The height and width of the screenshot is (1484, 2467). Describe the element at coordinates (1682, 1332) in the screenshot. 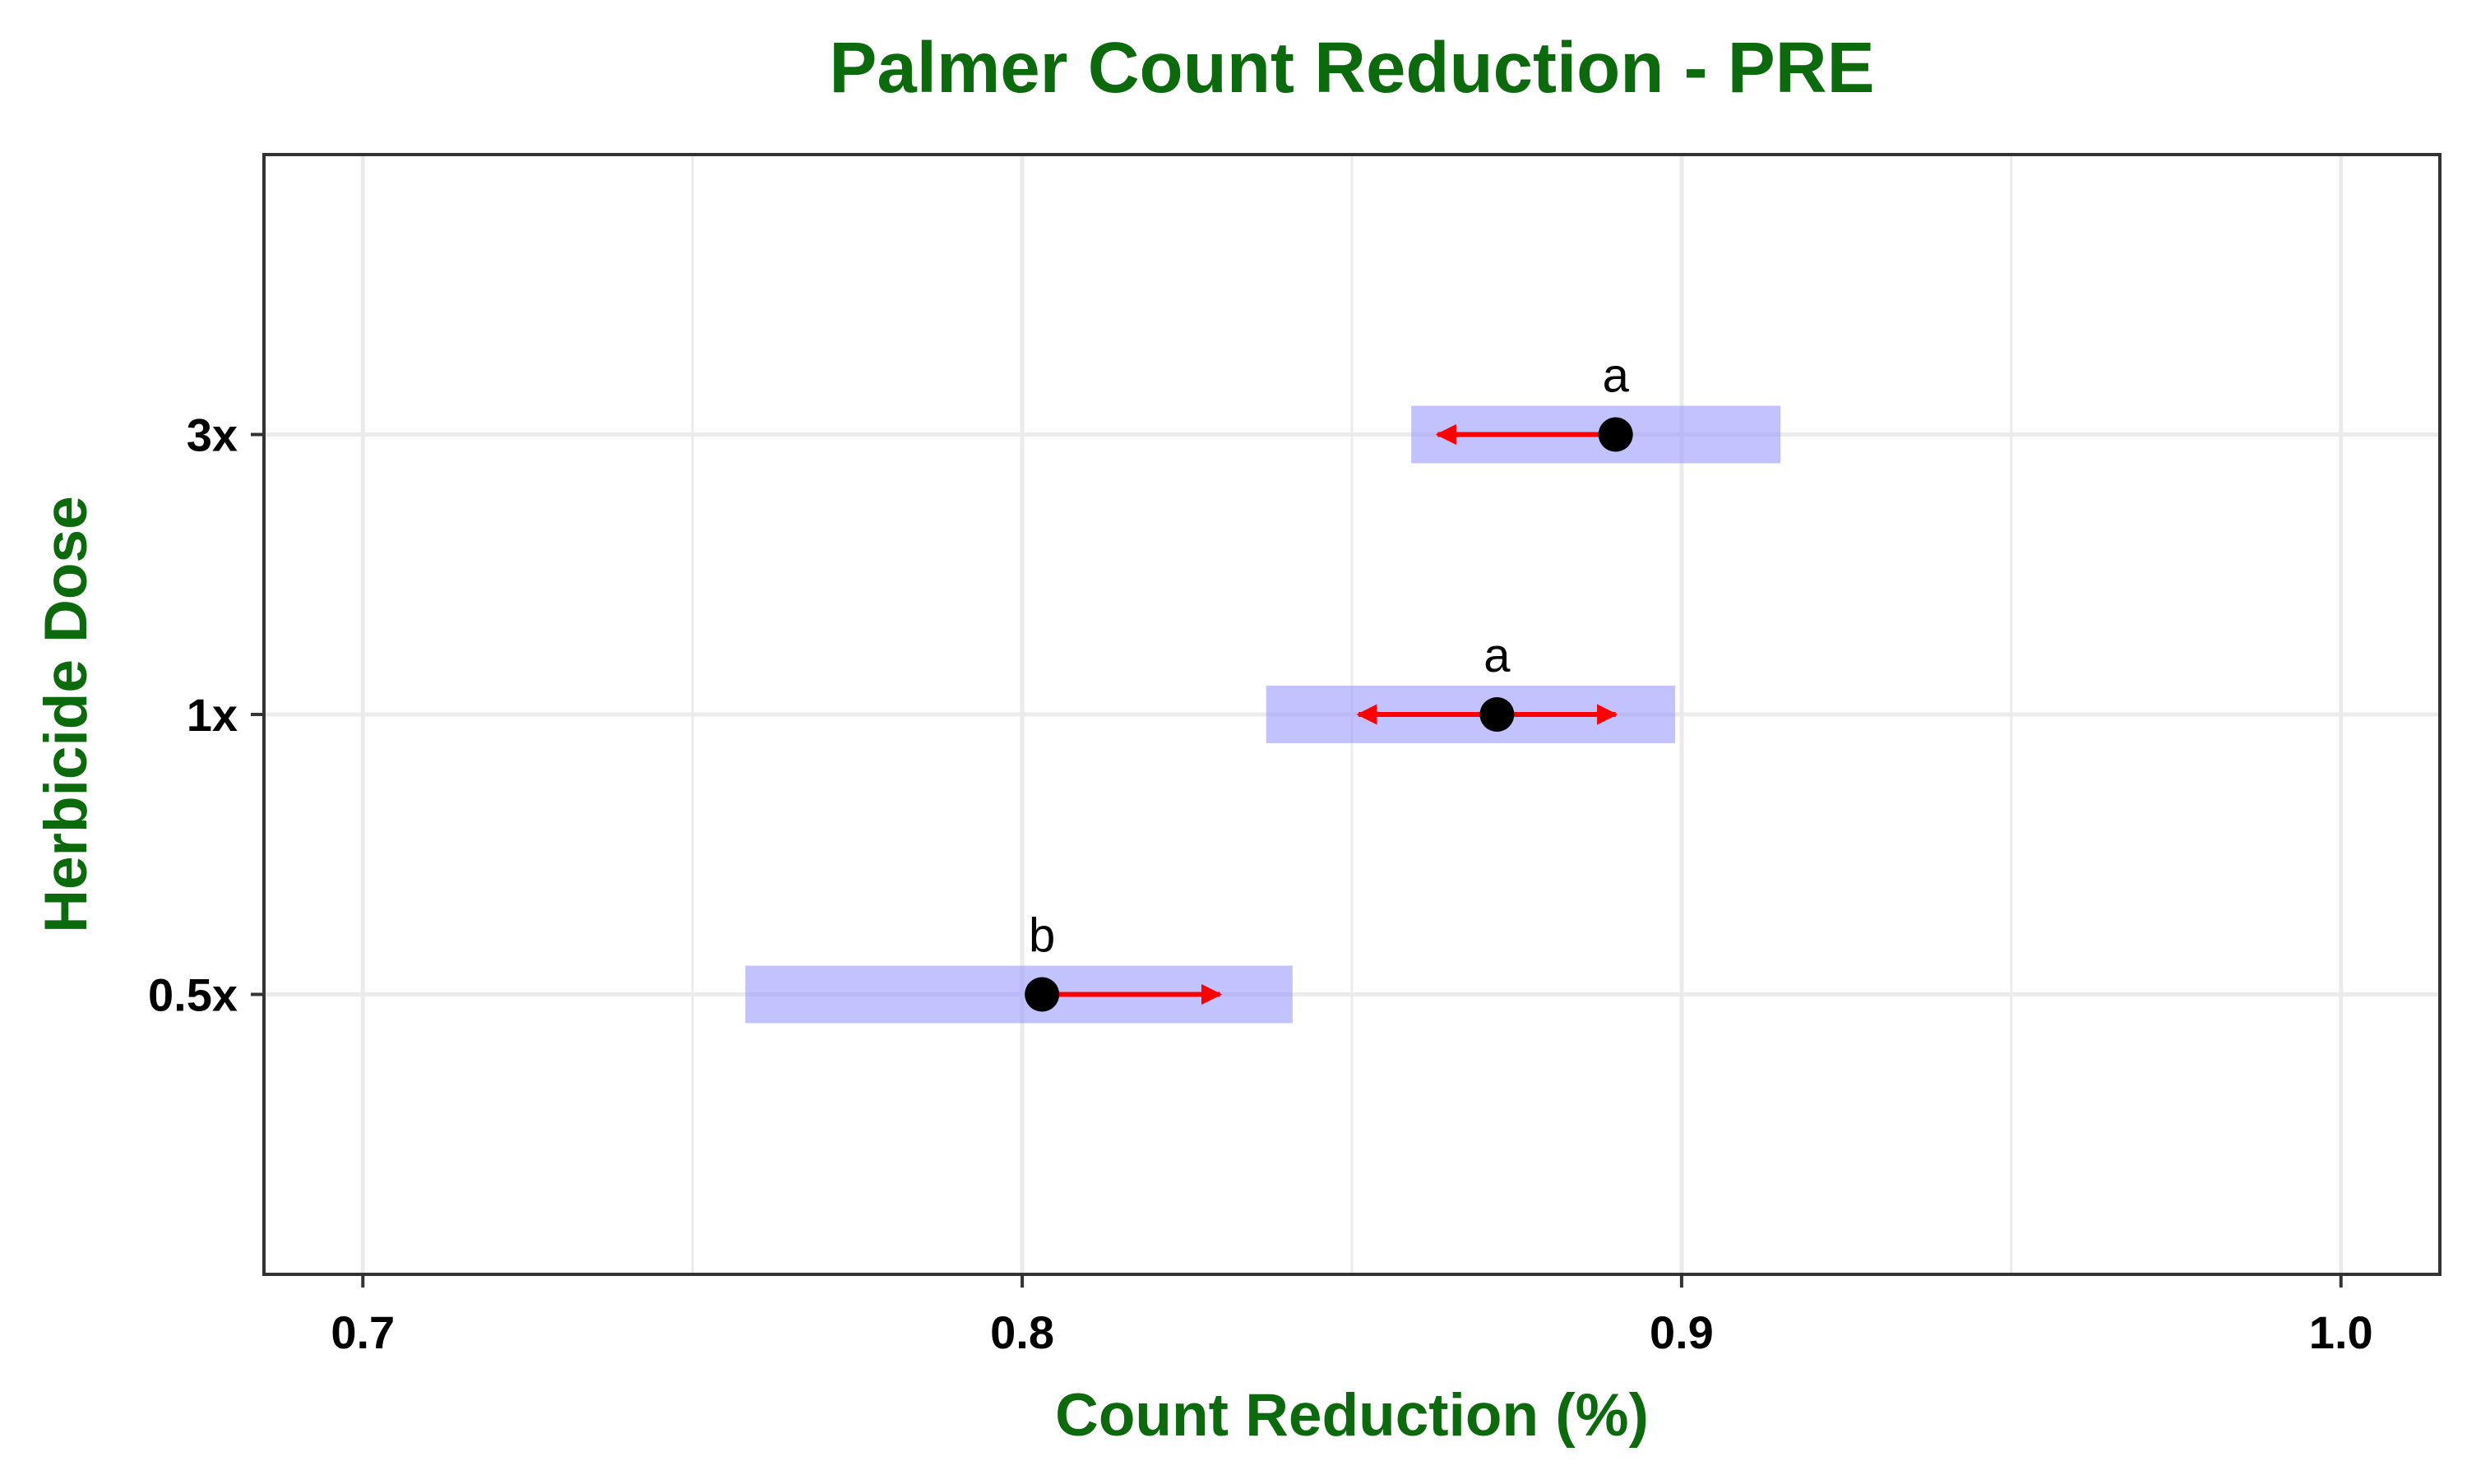

I see `x-tick-label: 0.9` at that location.